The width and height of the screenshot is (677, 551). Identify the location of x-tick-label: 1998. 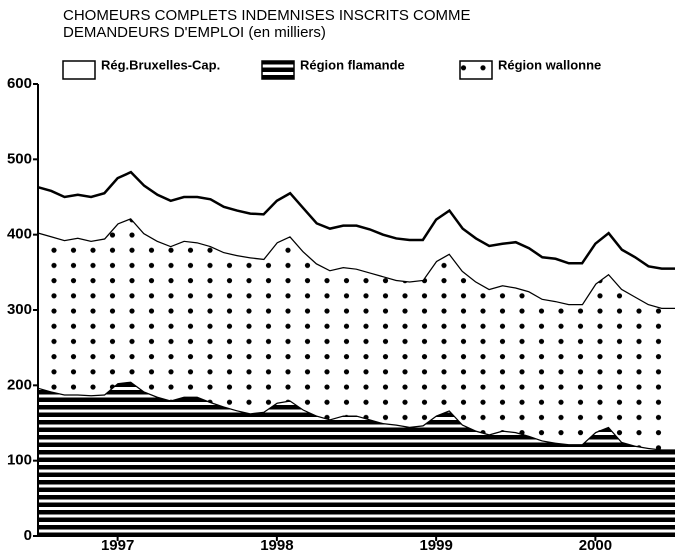
(276, 544).